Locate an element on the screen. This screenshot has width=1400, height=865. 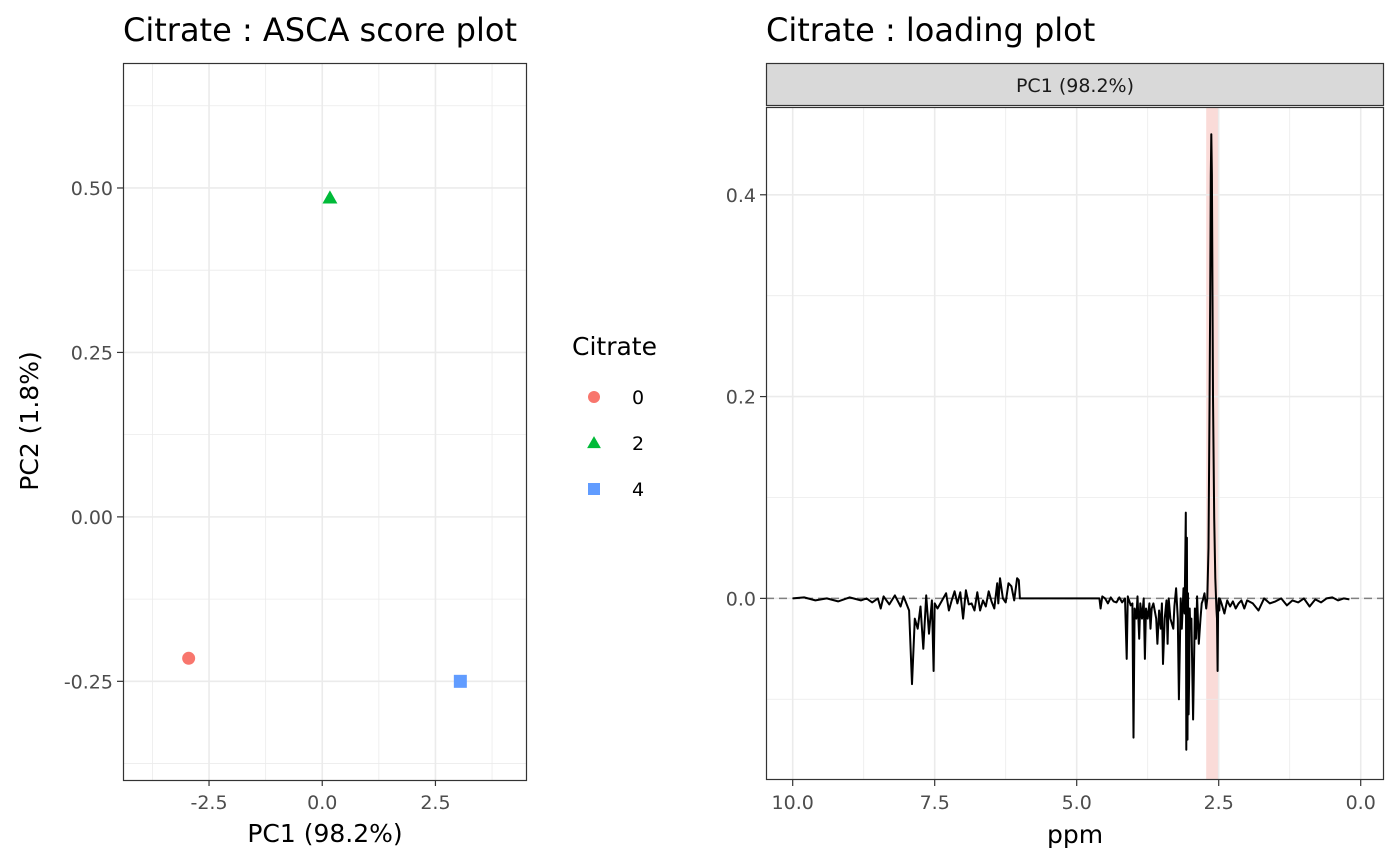
loading-plot-x-axis-title: ppm is located at coordinates (1075, 834).